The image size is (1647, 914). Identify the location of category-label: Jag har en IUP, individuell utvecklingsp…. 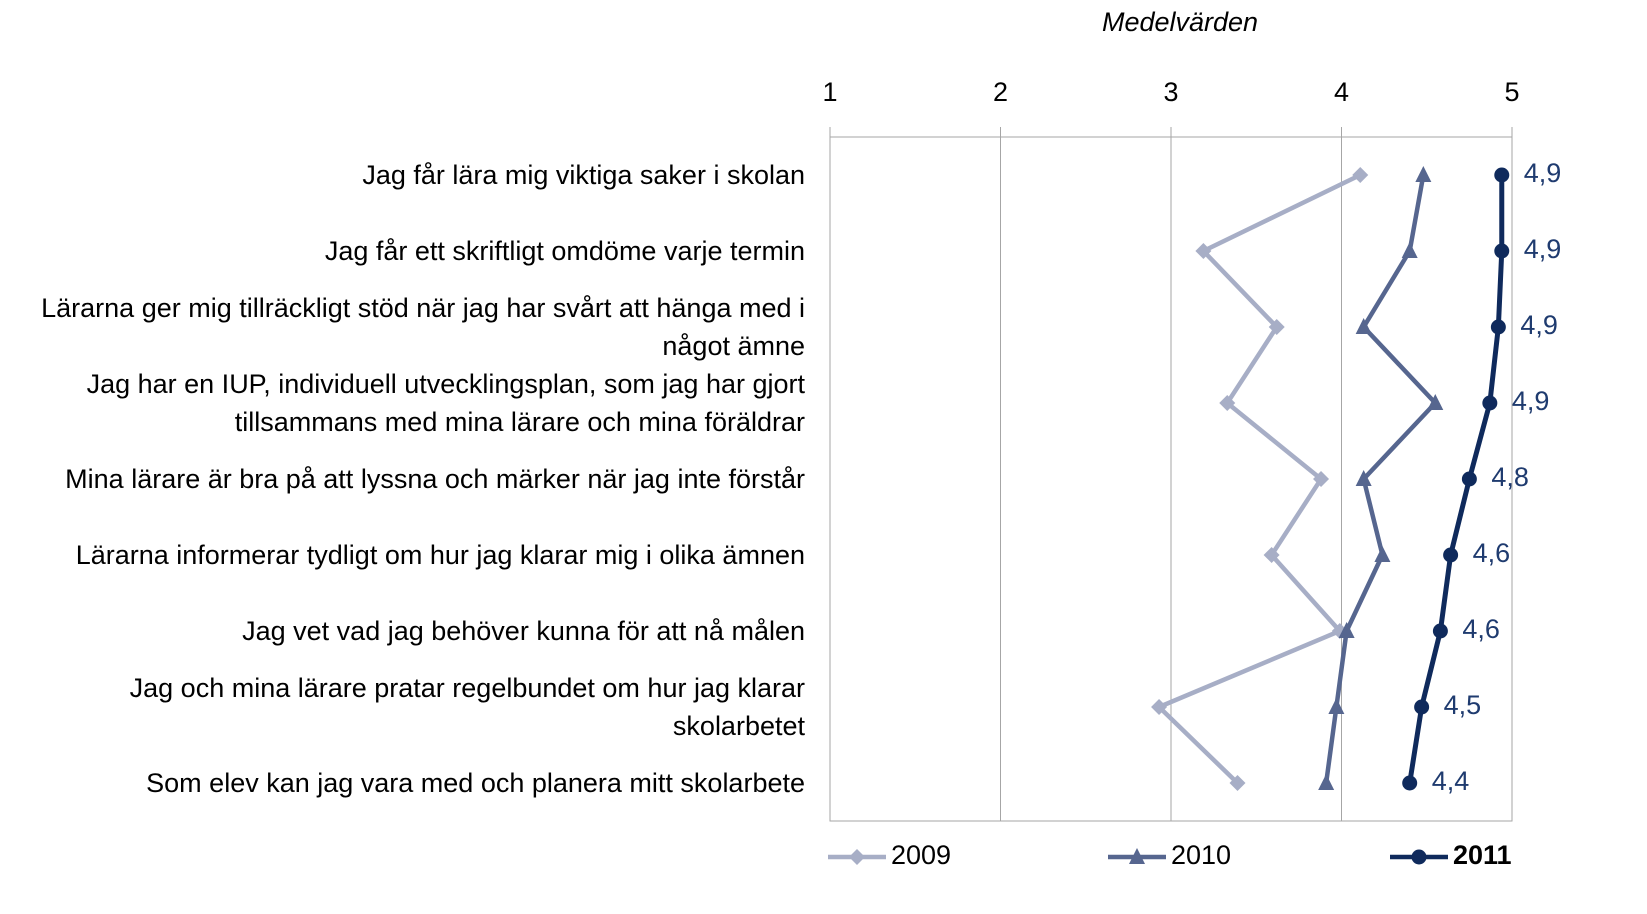
(445, 403).